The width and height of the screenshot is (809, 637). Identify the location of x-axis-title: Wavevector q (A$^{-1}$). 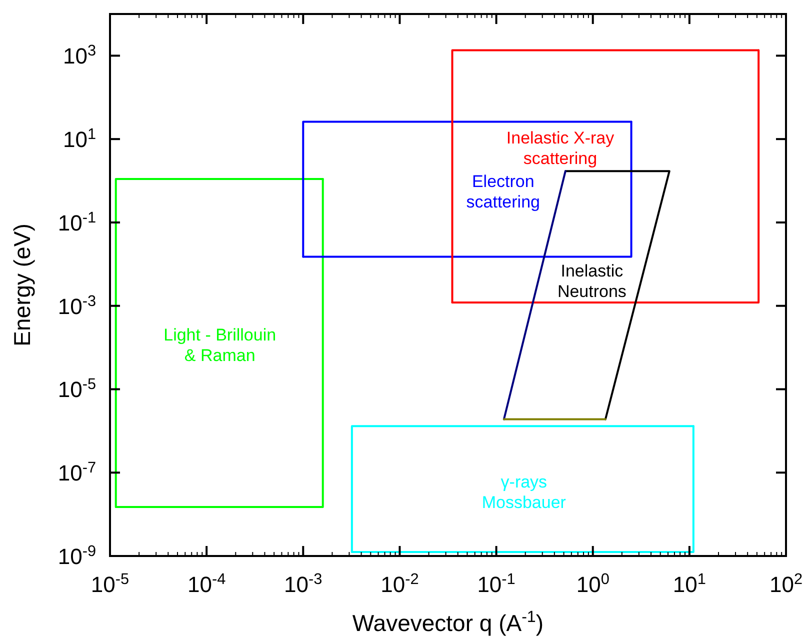
(448, 622).